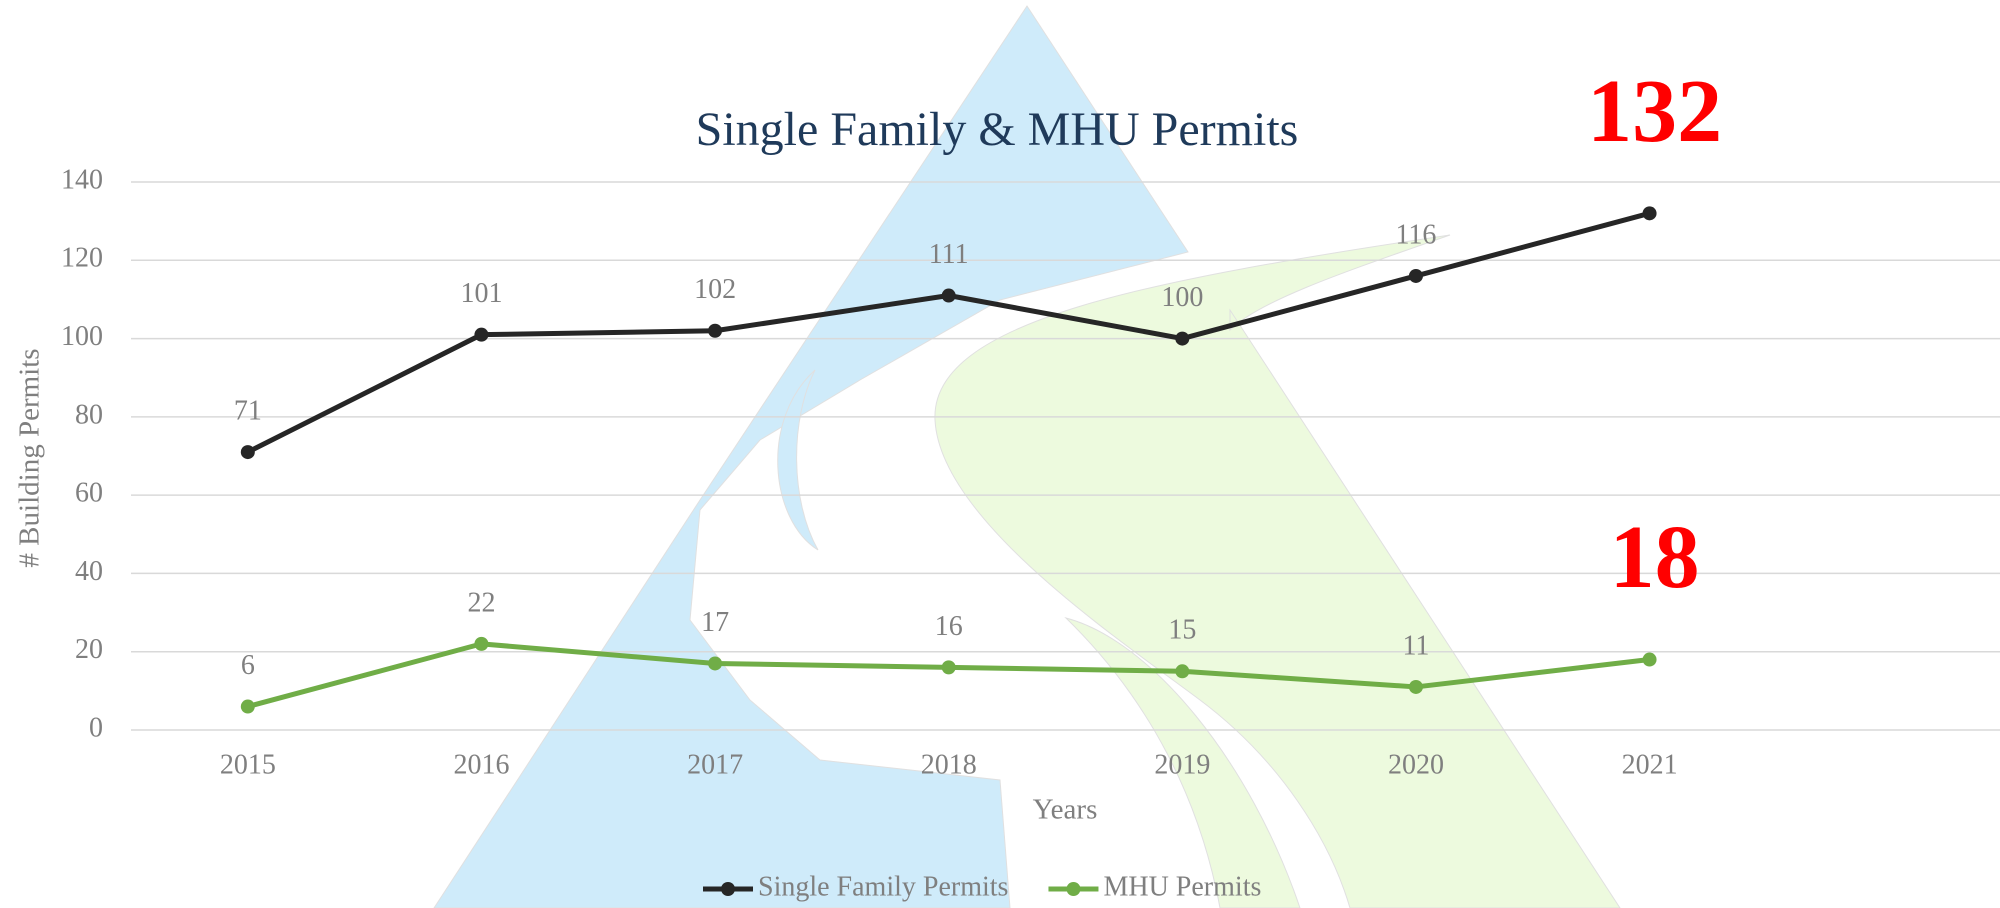  What do you see at coordinates (89, 414) in the screenshot?
I see `y-tick-label: 80` at bounding box center [89, 414].